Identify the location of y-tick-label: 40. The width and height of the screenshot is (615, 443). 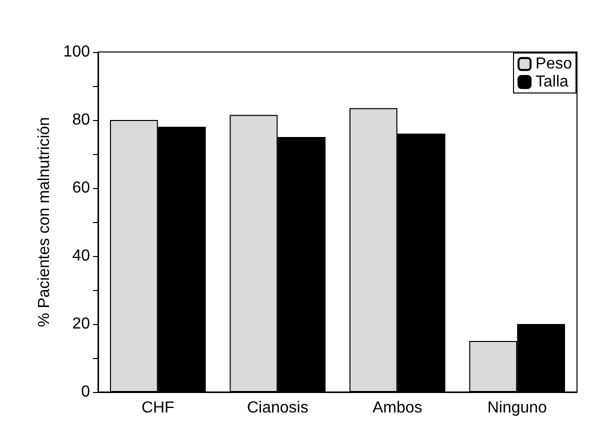
(81, 256).